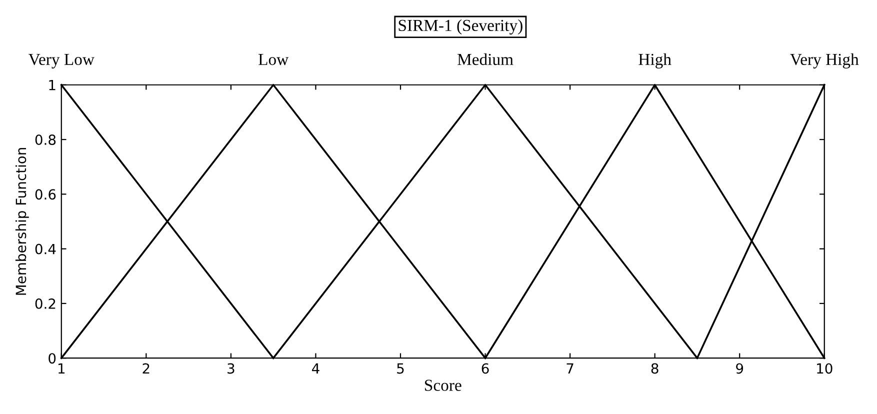 This screenshot has height=414, width=877. Describe the element at coordinates (654, 368) in the screenshot. I see `x-tick-label: 8` at that location.